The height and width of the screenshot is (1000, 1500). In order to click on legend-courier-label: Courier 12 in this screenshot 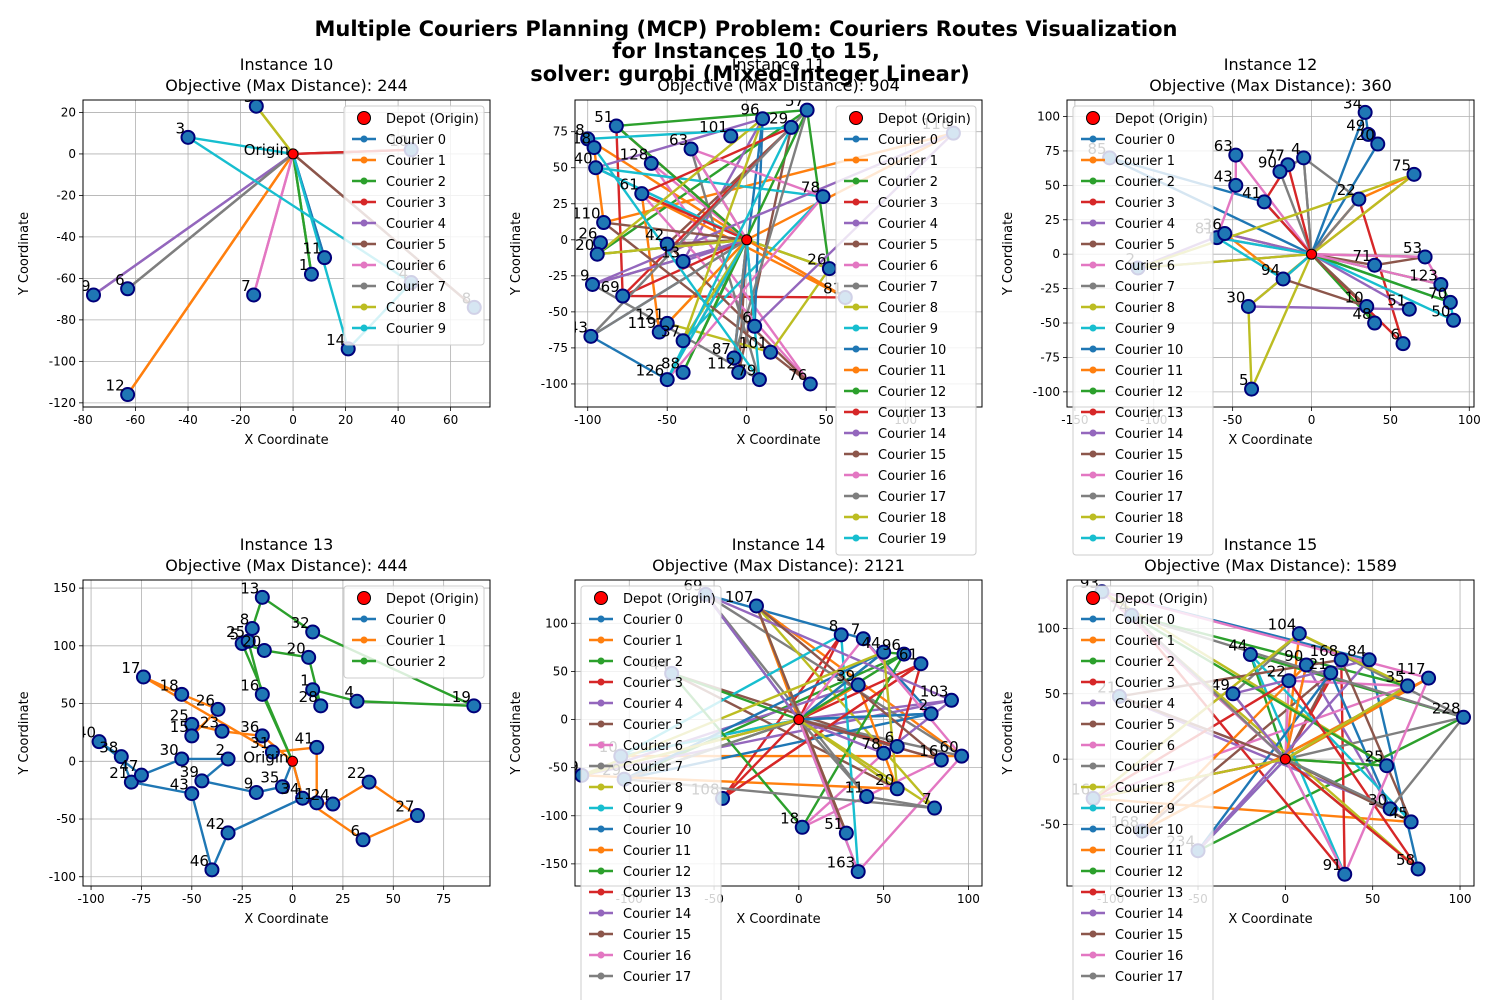, I will do `click(1149, 872)`.